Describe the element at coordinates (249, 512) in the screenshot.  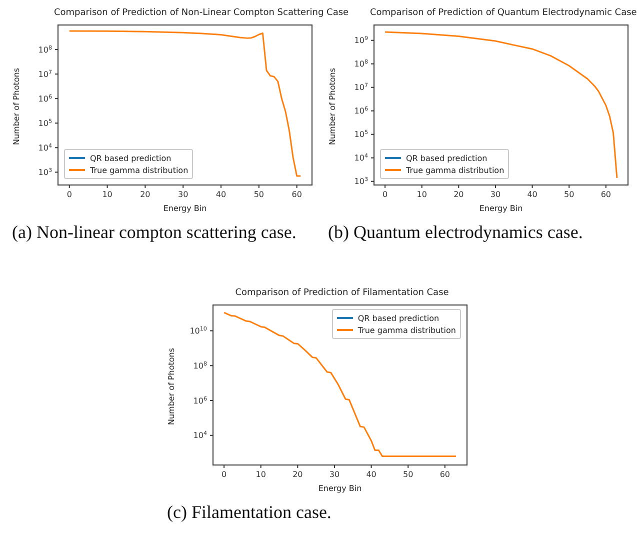
I see `text: (c) Filamentation case.` at that location.